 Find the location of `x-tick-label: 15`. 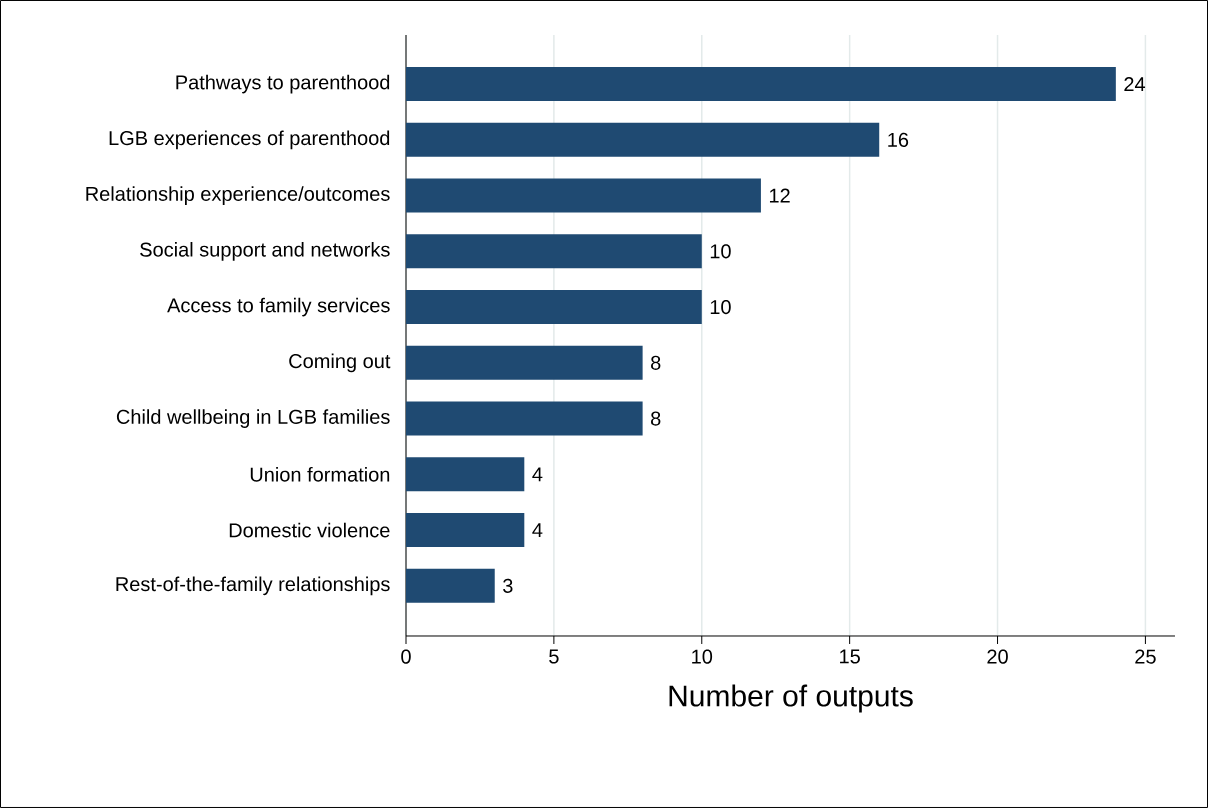

x-tick-label: 15 is located at coordinates (850, 656).